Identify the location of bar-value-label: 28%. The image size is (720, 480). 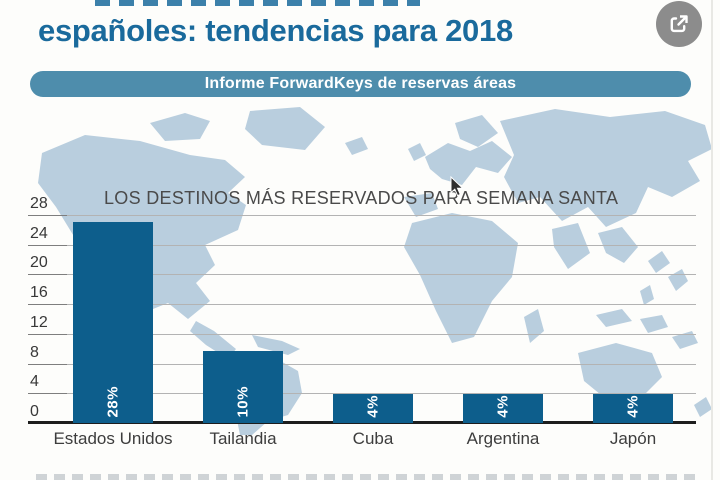
(113, 402).